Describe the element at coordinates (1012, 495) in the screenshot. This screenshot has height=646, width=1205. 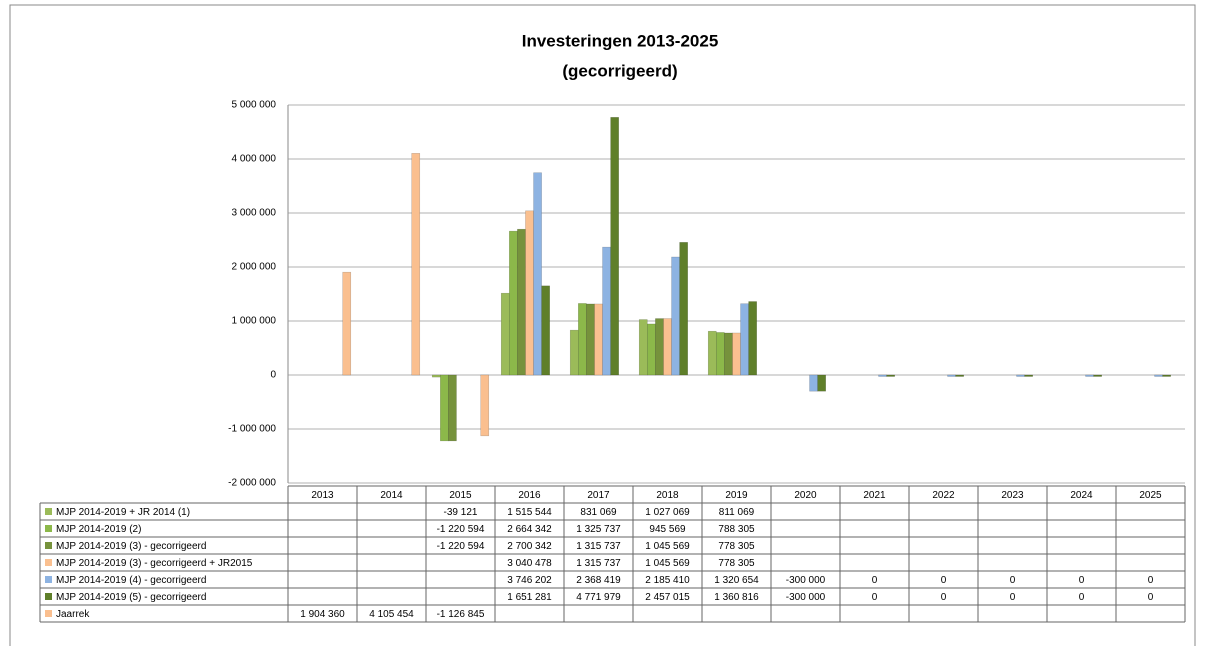
I see `x-tick-label: 2023` at that location.